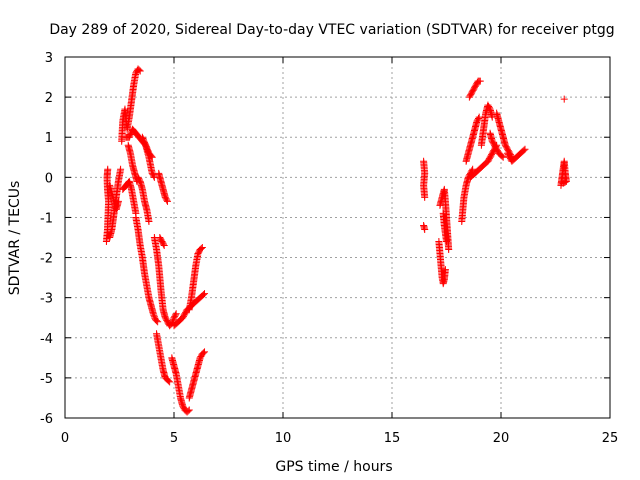 This screenshot has width=640, height=480. What do you see at coordinates (46, 299) in the screenshot?
I see `y-tick-label: -3` at bounding box center [46, 299].